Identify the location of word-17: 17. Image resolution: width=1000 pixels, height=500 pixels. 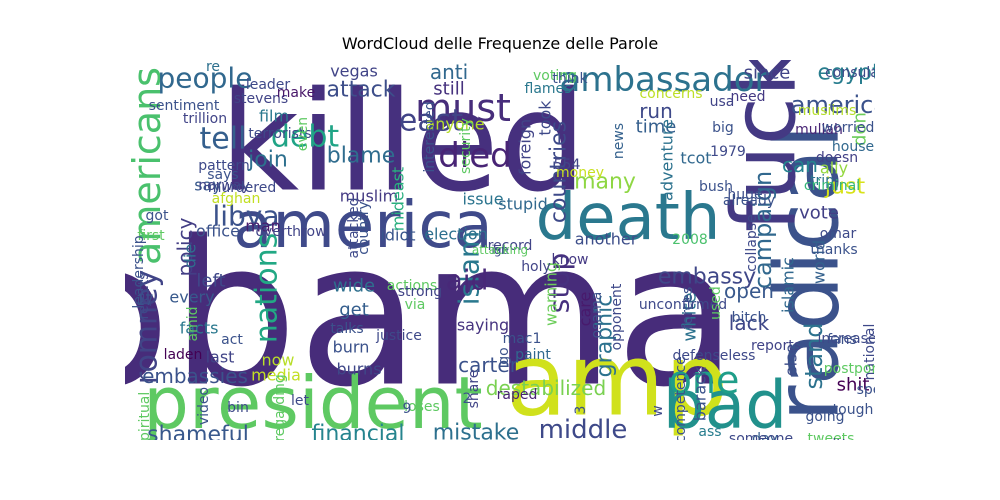
(145, 301).